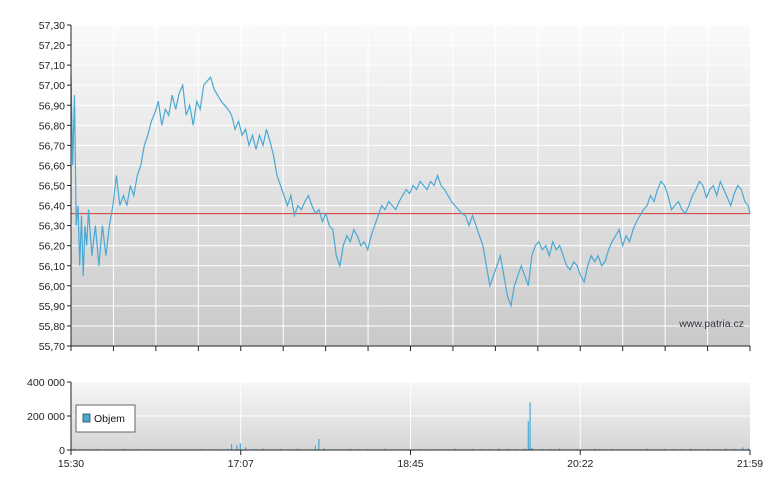 Image resolution: width=780 pixels, height=490 pixels. What do you see at coordinates (62, 451) in the screenshot?
I see `volume-y-tick-label: 0` at bounding box center [62, 451].